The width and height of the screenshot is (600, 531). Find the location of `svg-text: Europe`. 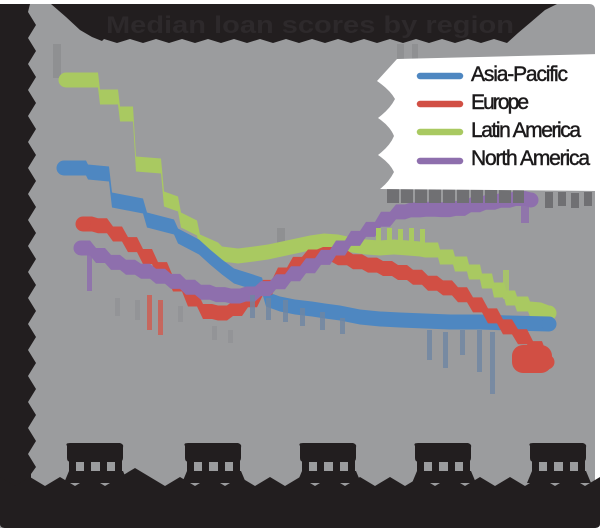

svg-text: Europe is located at coordinates (500, 102).